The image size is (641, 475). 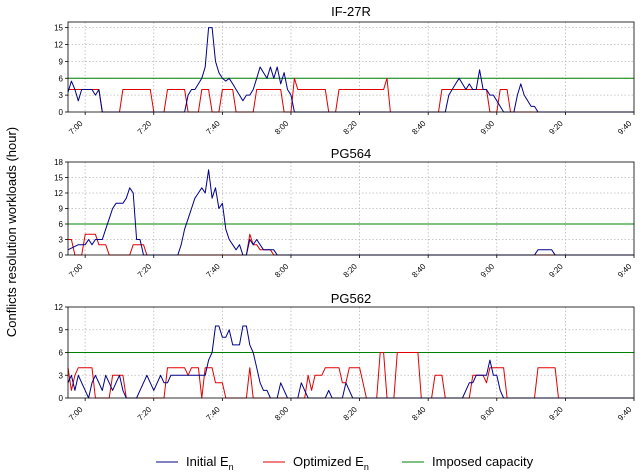 What do you see at coordinates (351, 153) in the screenshot?
I see `panel-title: PG564` at bounding box center [351, 153].